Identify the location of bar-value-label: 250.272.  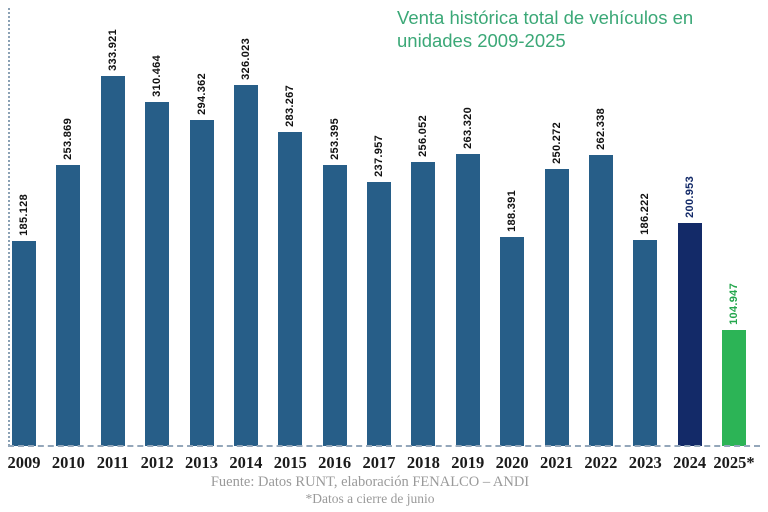
(556, 143).